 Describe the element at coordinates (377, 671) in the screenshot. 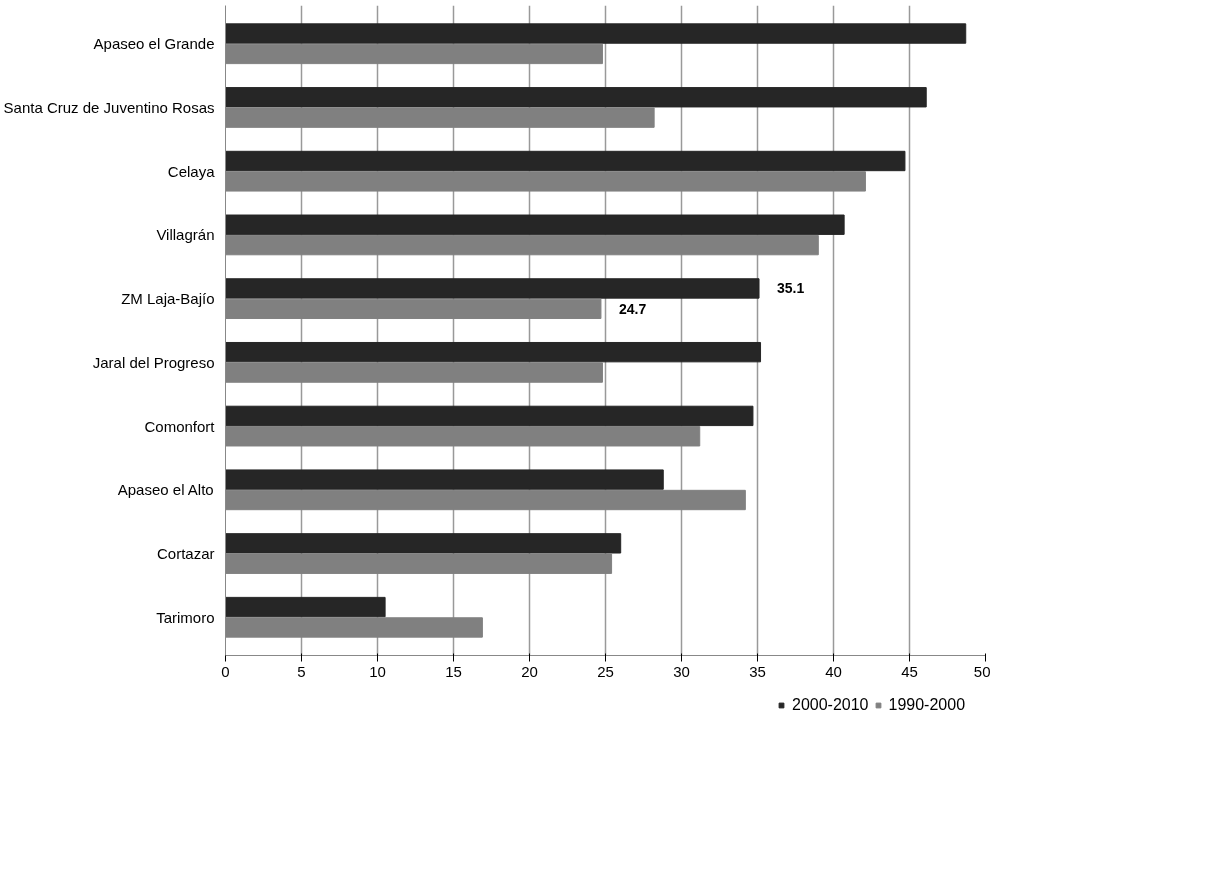

I see `x-tick-label: 10` at that location.